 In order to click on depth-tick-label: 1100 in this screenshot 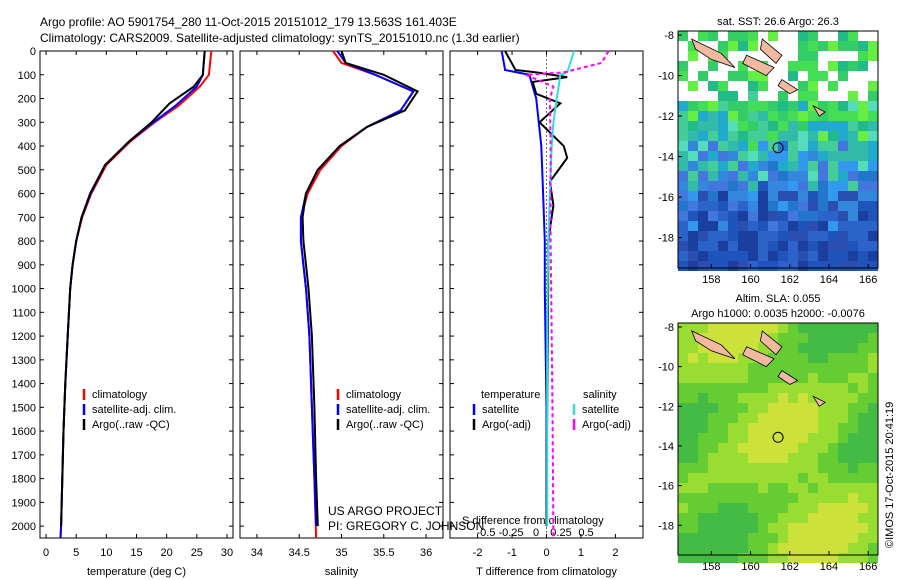, I will do `click(24, 313)`.